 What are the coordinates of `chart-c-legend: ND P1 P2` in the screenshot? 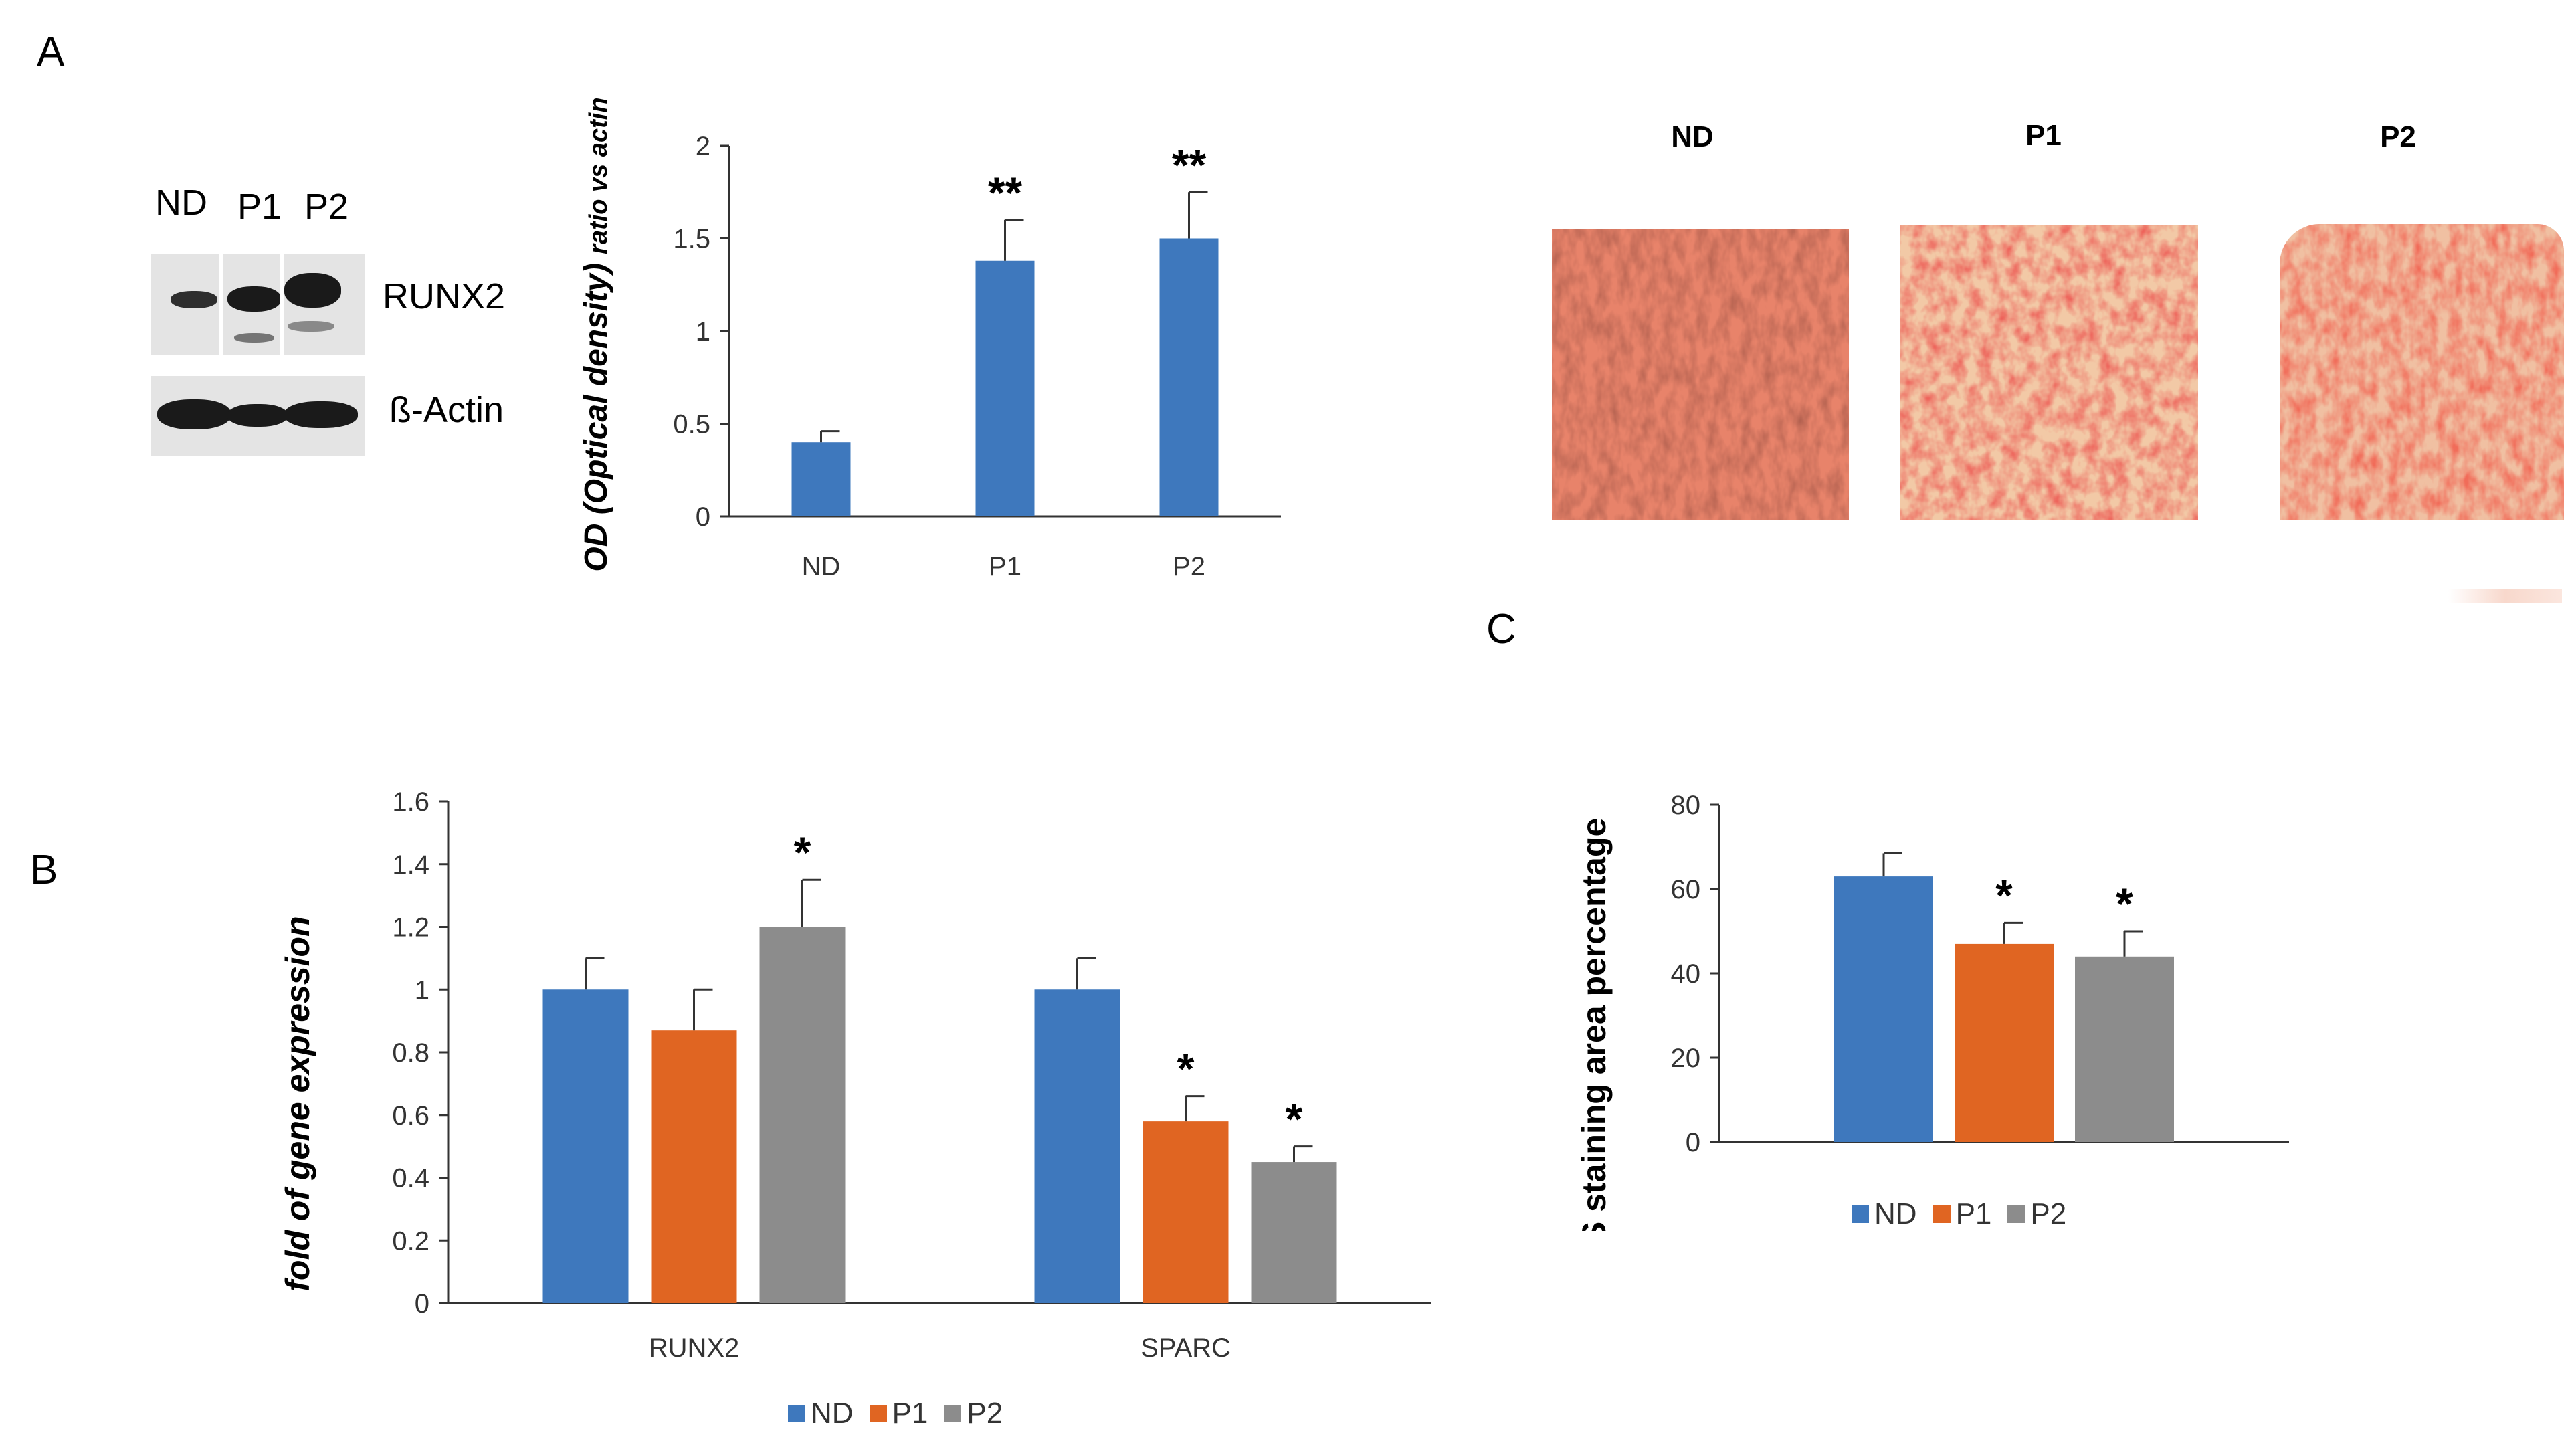 It's located at (1967, 1214).